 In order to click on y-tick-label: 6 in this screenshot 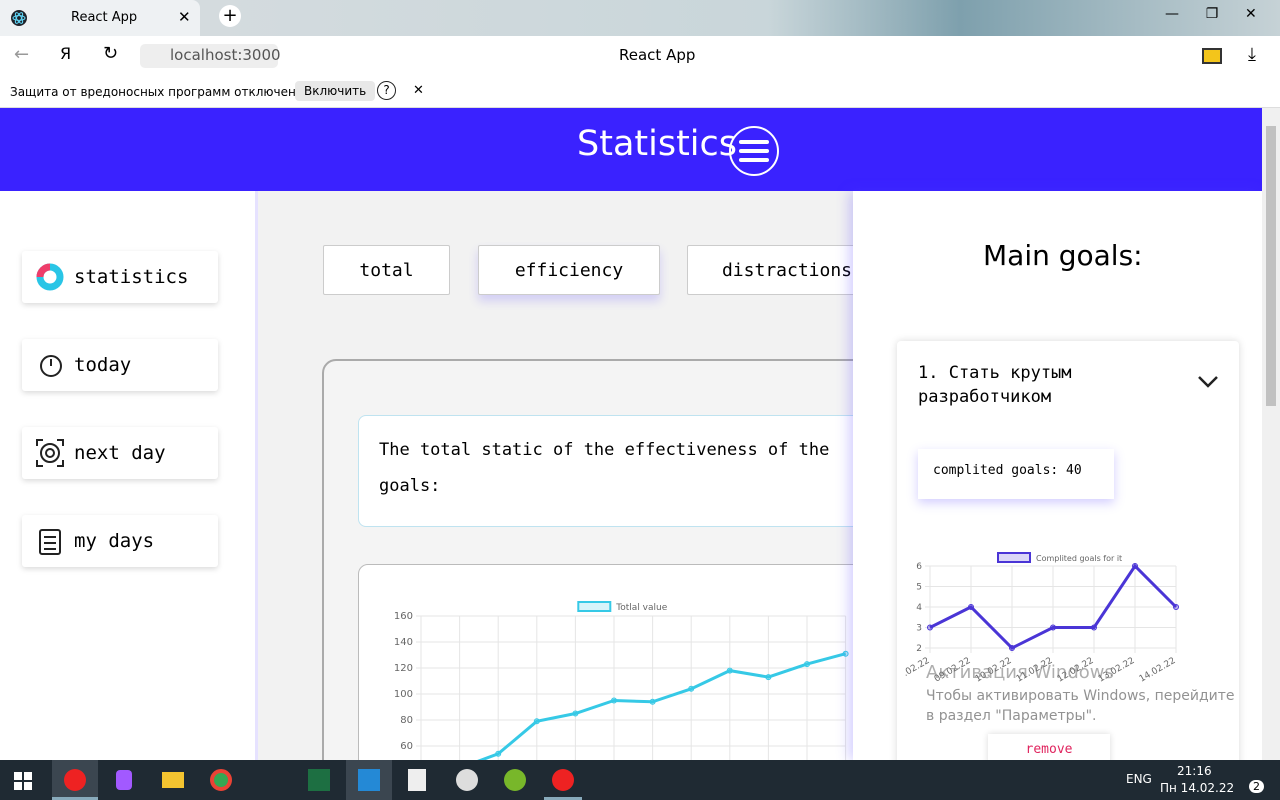, I will do `click(919, 567)`.